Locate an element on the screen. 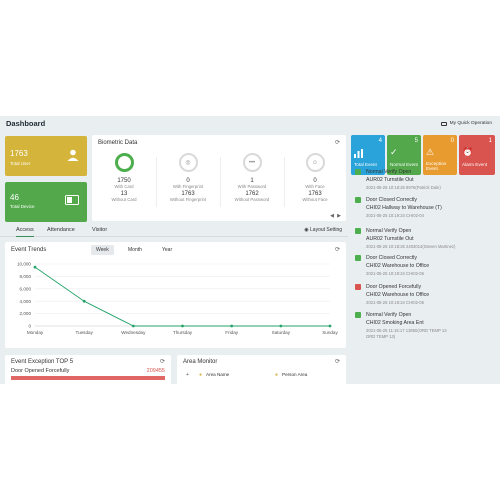 This screenshot has width=500, height=500. without-face-label: Without Face is located at coordinates (315, 199).